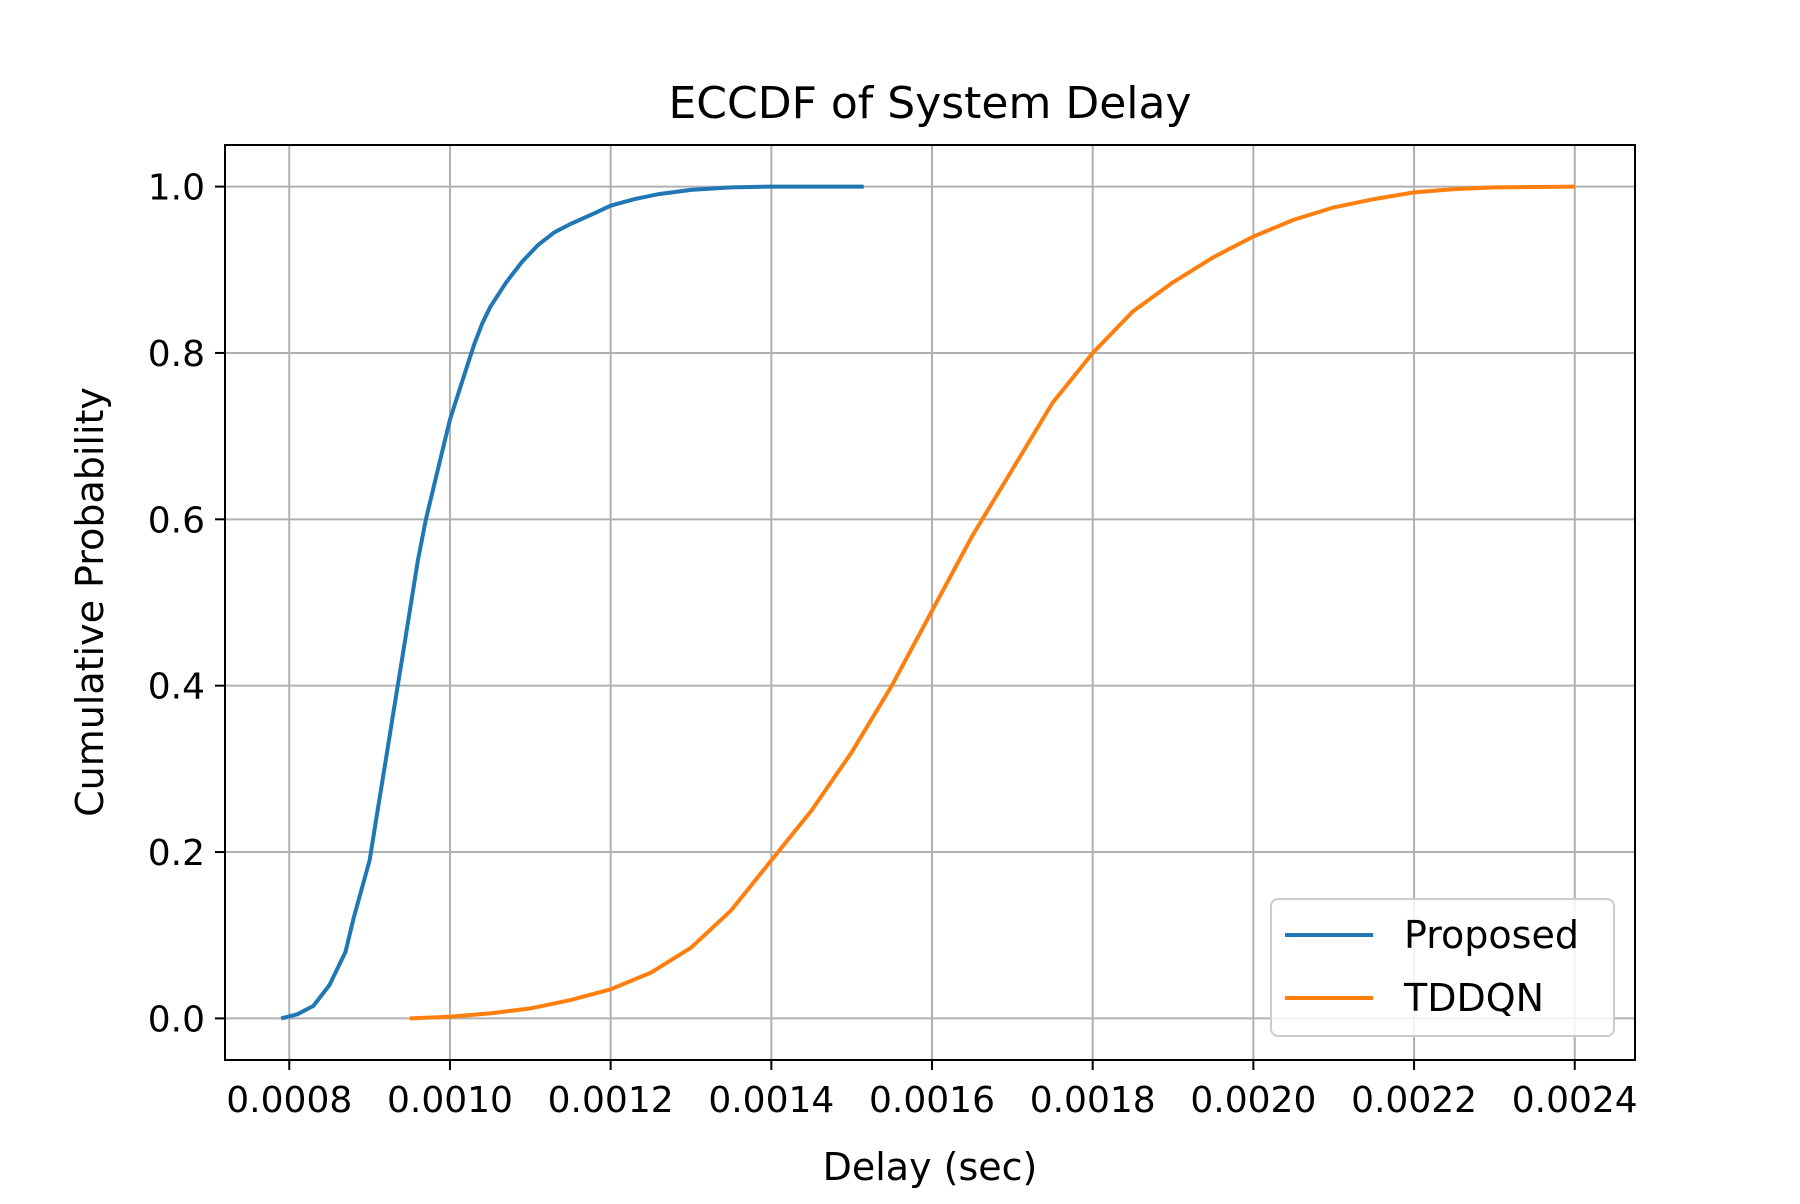 The image size is (1800, 1204). What do you see at coordinates (450, 1100) in the screenshot?
I see `x-tick-label: 0.0010` at bounding box center [450, 1100].